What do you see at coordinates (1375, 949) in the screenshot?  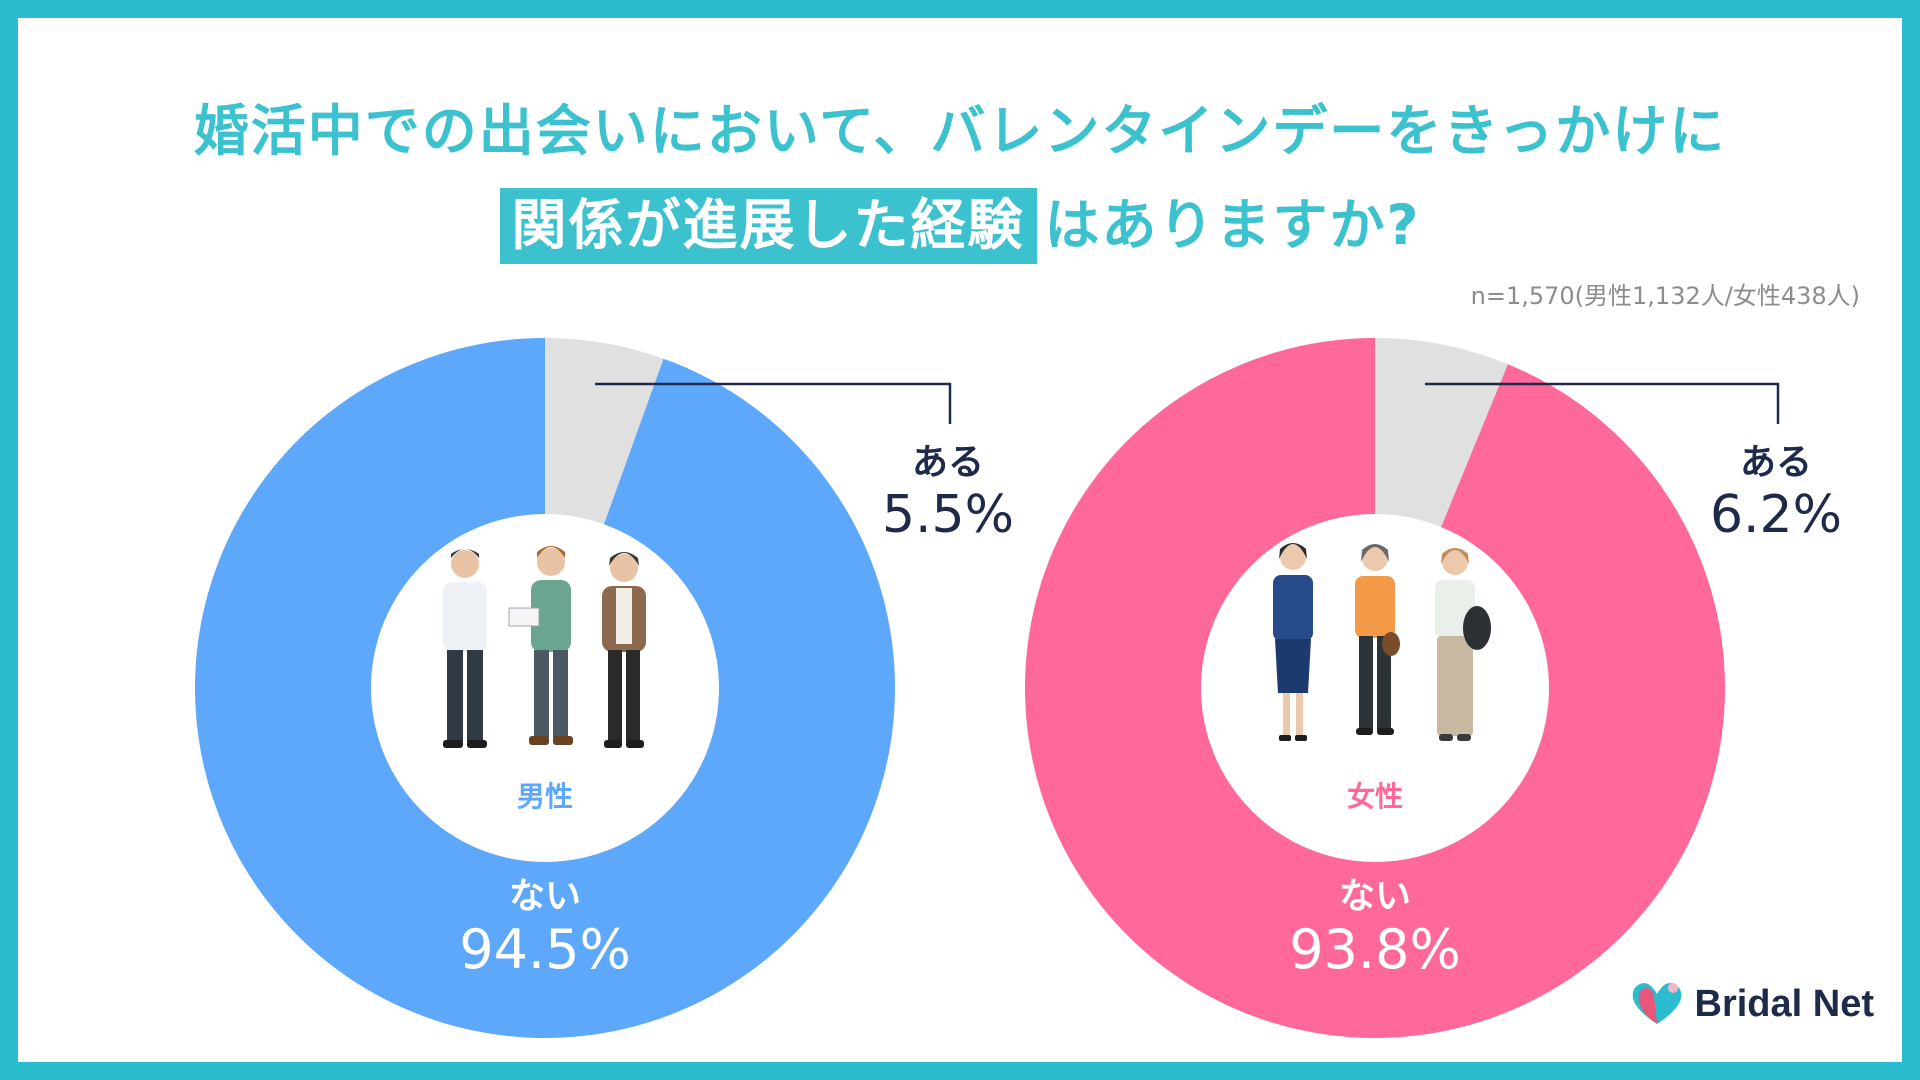 I see `slice-value-no-female: 93.8%` at bounding box center [1375, 949].